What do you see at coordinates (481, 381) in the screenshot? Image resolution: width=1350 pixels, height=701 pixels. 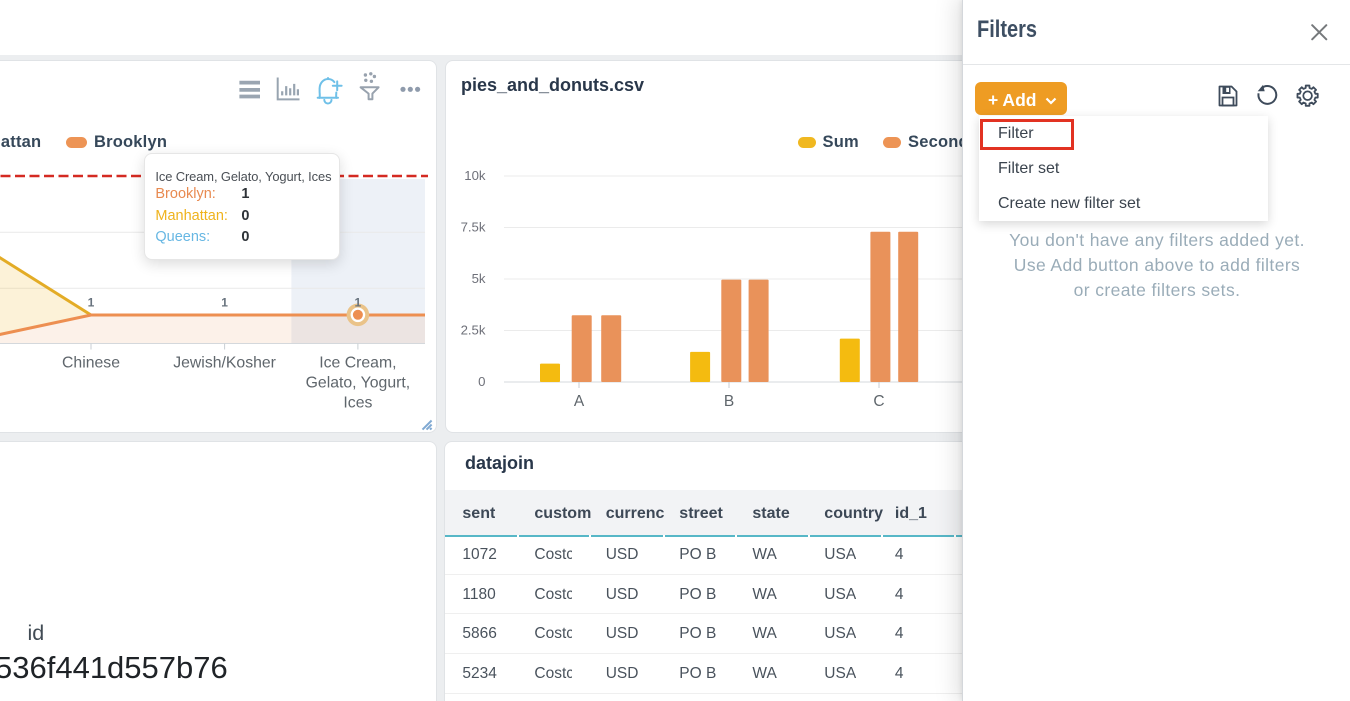 I see `svg-text: 0` at bounding box center [481, 381].